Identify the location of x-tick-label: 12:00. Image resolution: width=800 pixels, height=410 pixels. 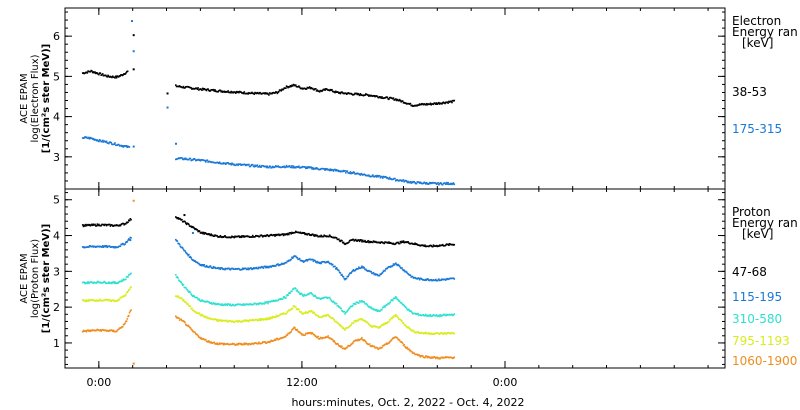
(302, 382).